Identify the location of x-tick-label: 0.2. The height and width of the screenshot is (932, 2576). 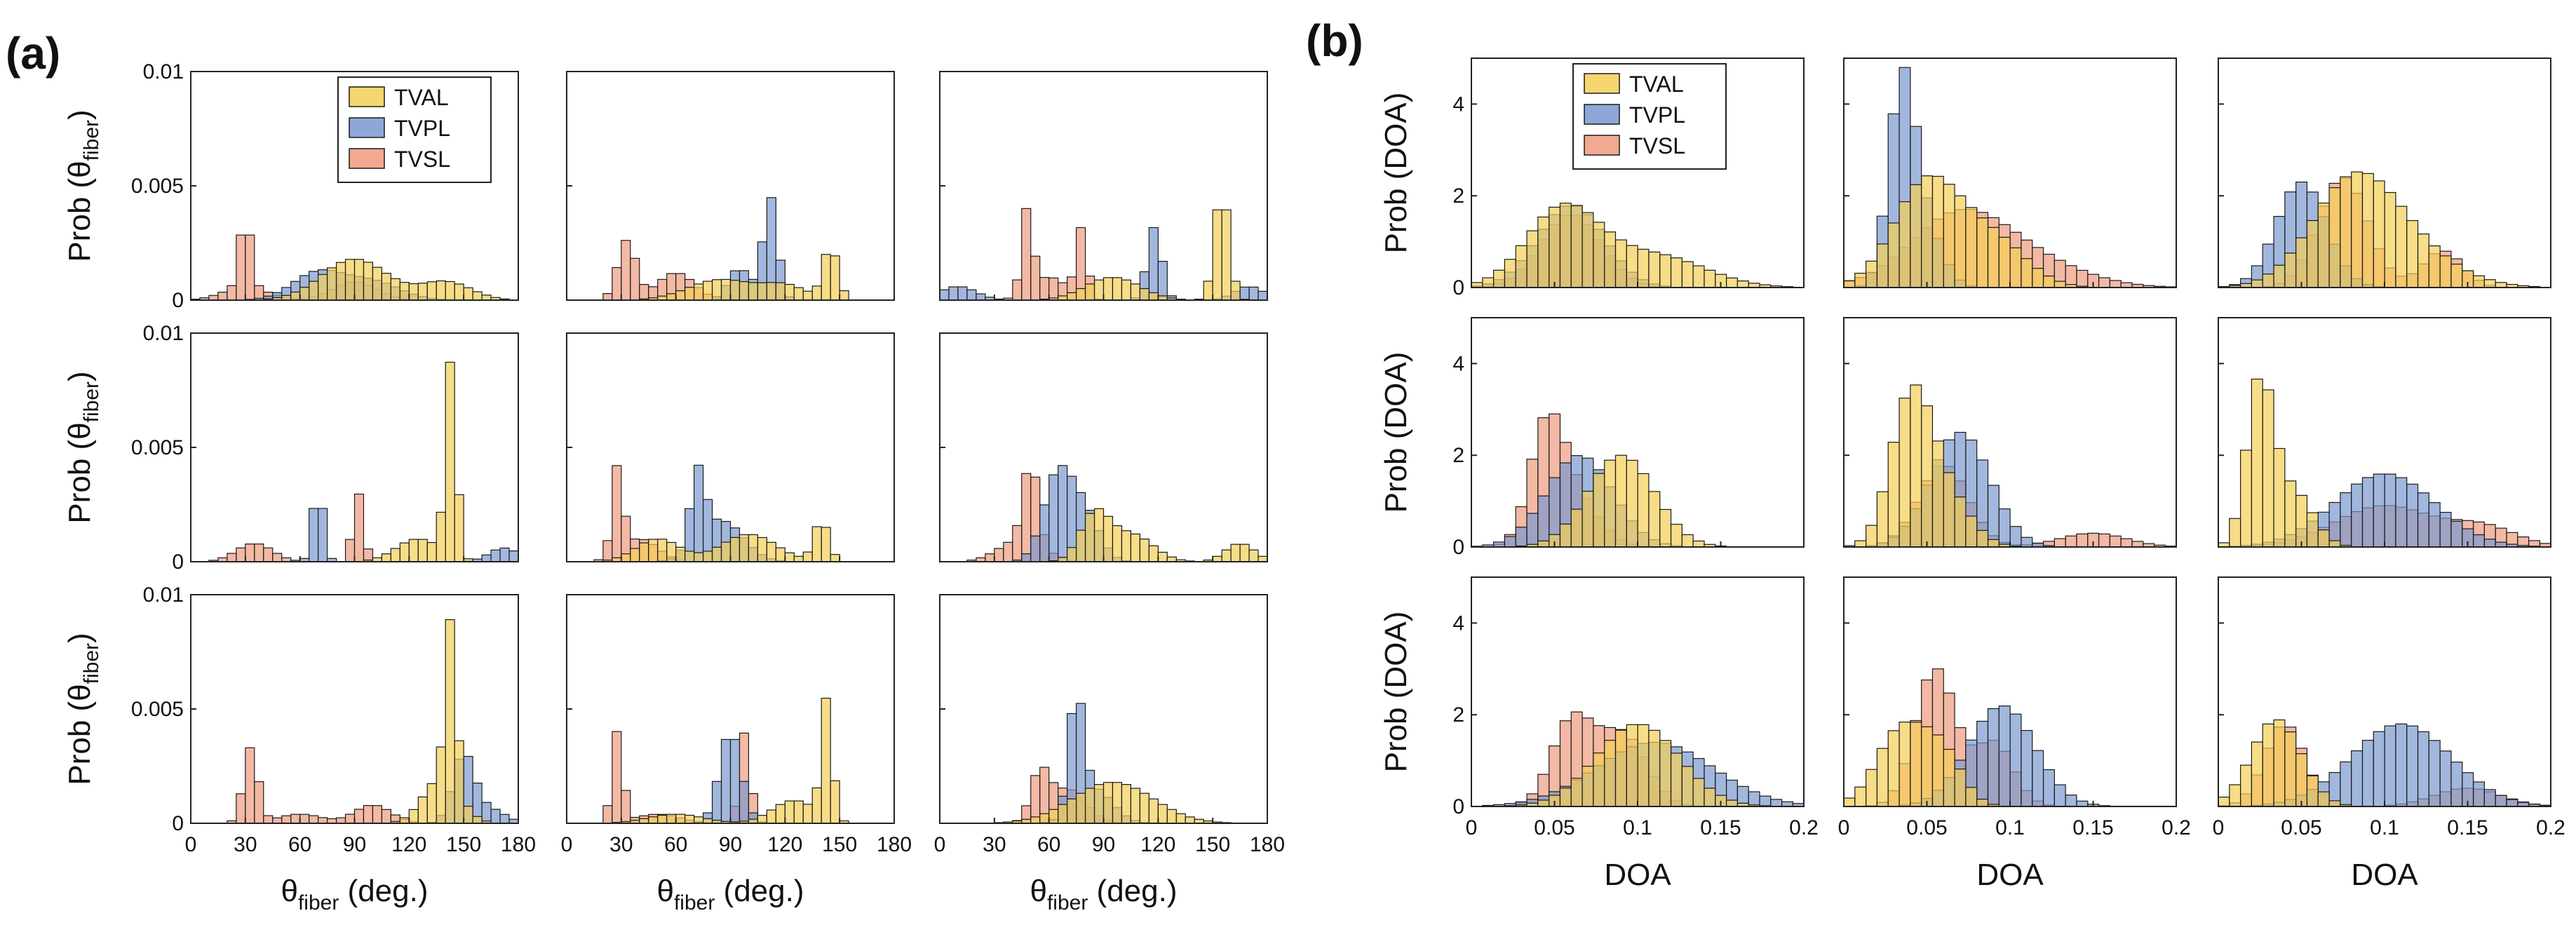
(1804, 827).